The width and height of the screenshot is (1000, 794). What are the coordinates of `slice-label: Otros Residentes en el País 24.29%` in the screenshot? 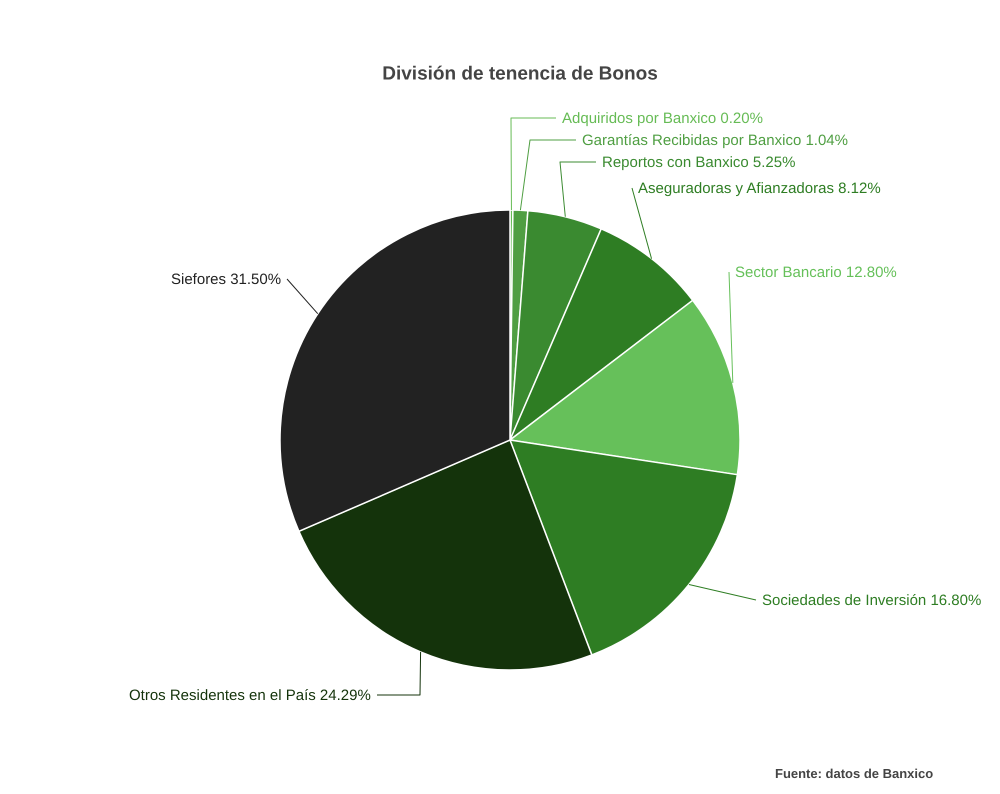 It's located at (250, 695).